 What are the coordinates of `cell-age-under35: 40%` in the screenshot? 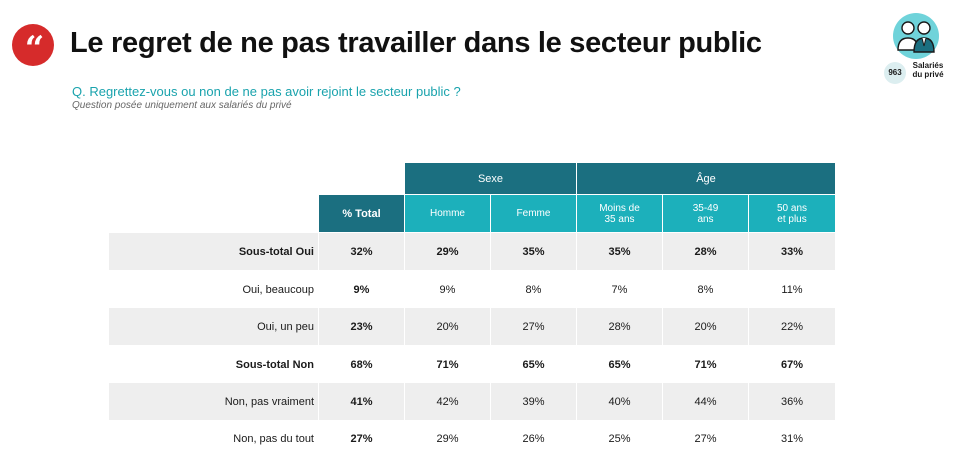 It's located at (619, 401).